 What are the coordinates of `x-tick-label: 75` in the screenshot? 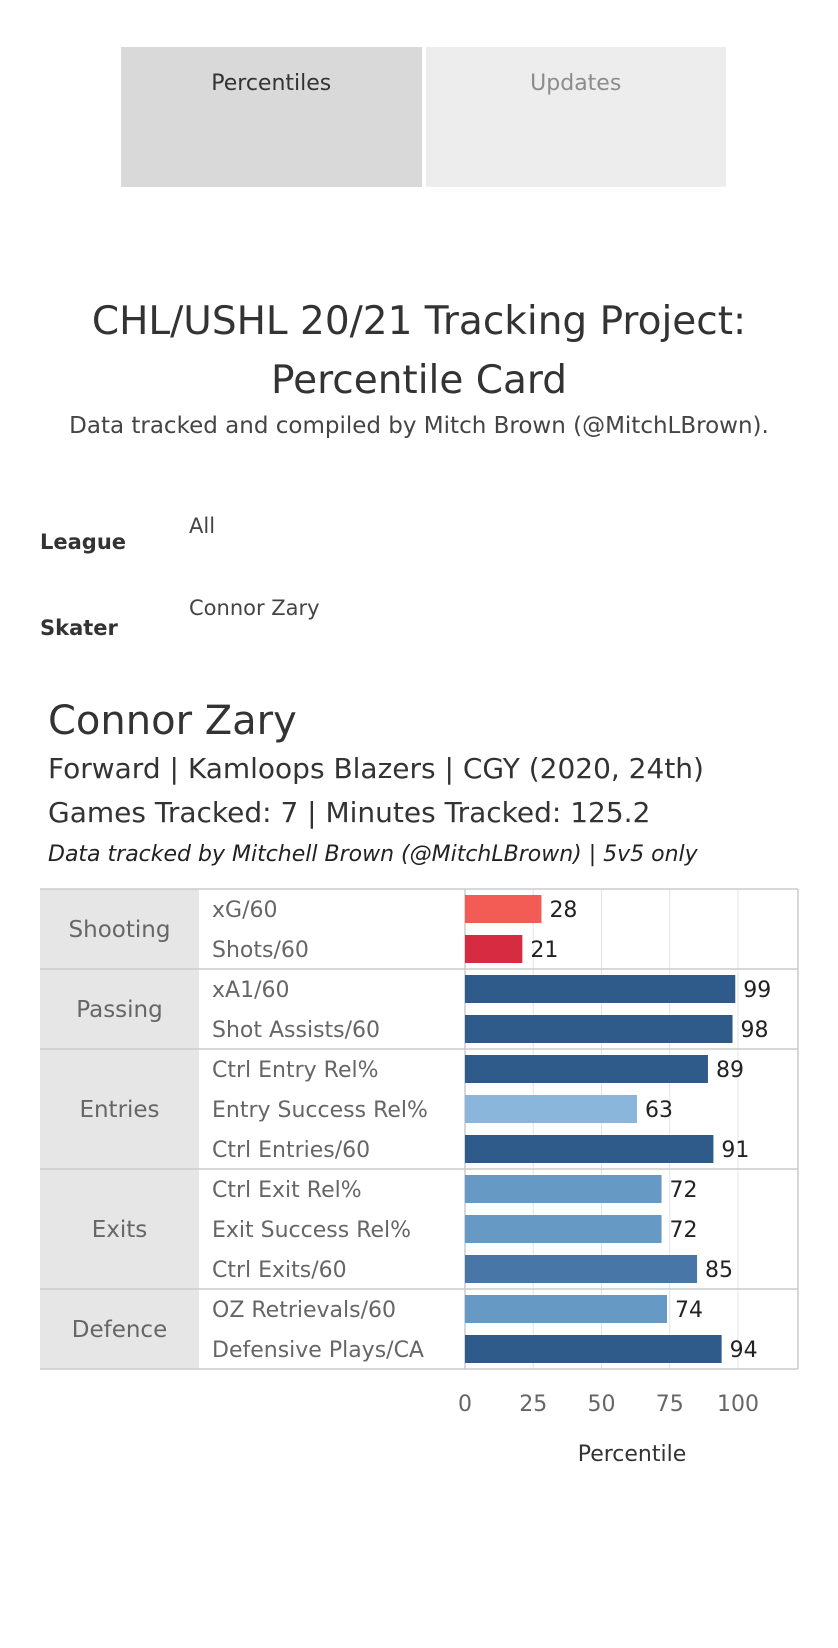 It's located at (670, 1404).